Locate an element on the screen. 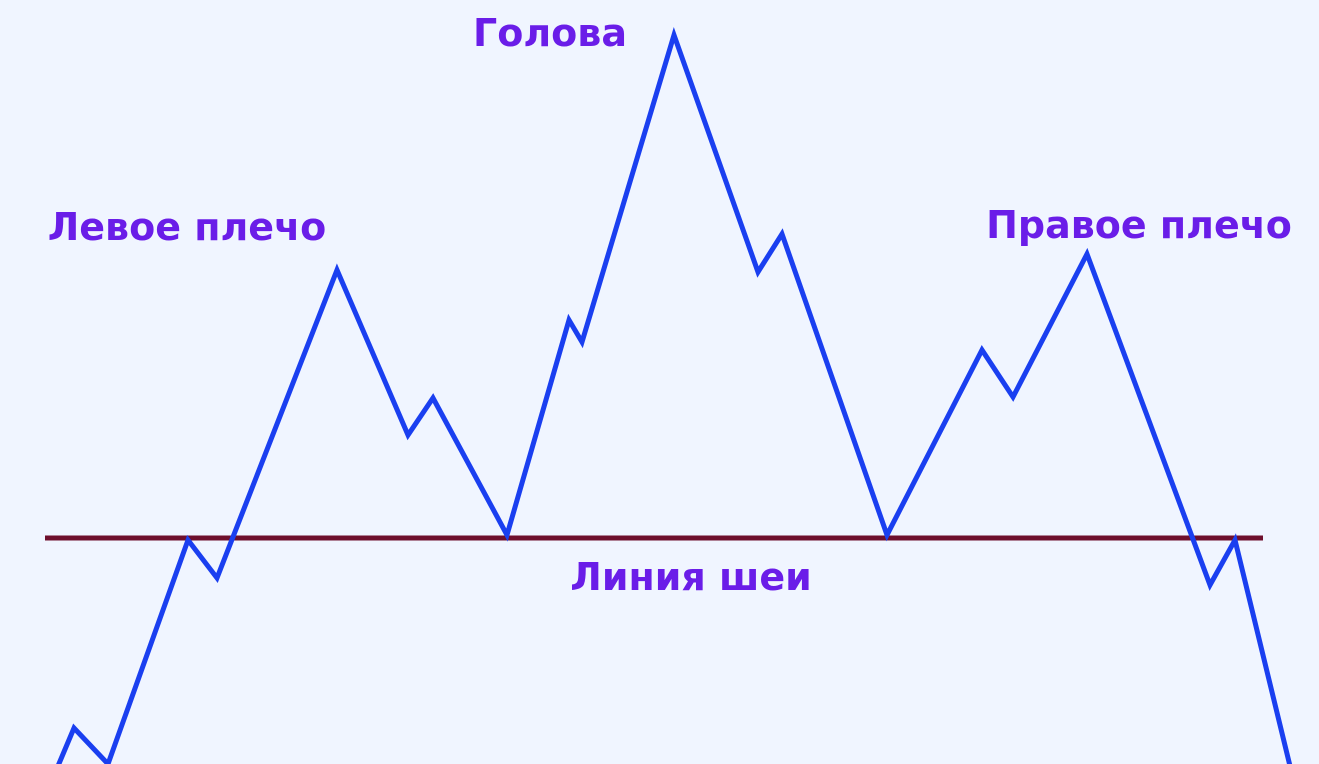 The image size is (1319, 764). neckline-label: Линия шеи is located at coordinates (690, 577).